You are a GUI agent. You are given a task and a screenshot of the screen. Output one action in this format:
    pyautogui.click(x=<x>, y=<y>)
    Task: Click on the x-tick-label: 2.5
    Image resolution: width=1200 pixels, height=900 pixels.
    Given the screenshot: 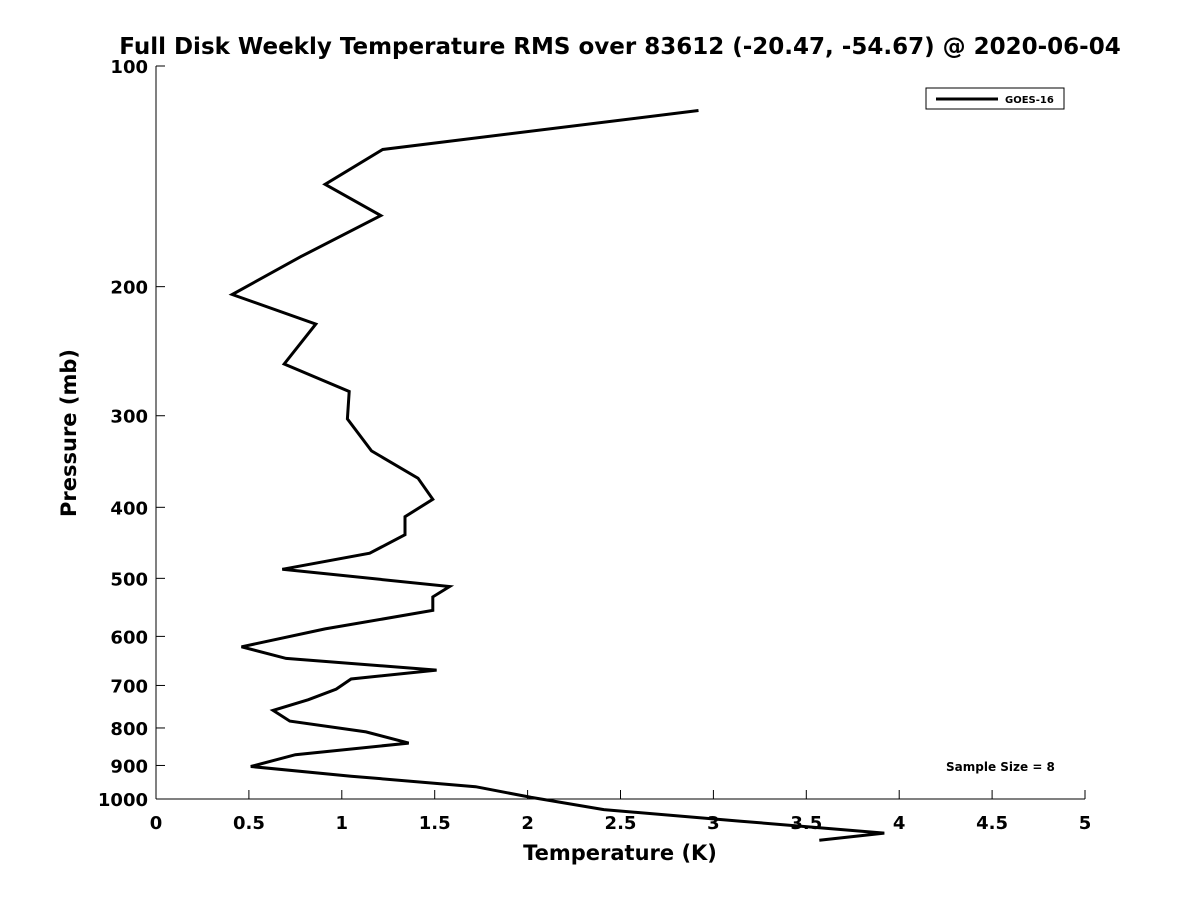 What is the action you would take?
    pyautogui.click(x=621, y=823)
    